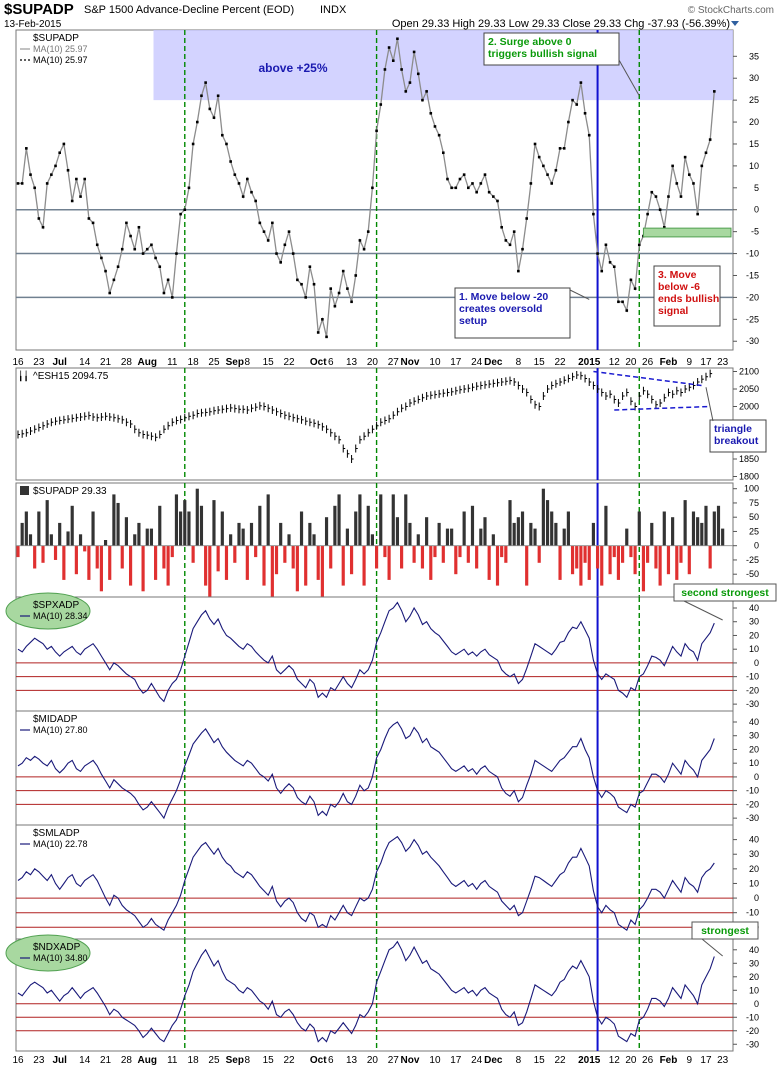 The height and width of the screenshot is (1069, 780). I want to click on annotation-2-text: 2. Surge above 0, so click(530, 42).